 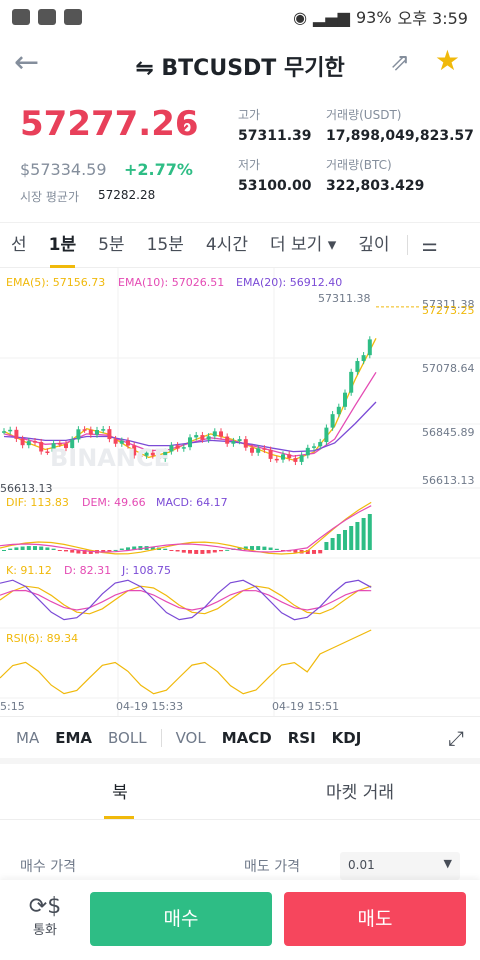 What do you see at coordinates (42, 638) in the screenshot?
I see `rsi-label: RSI(6): 89.34` at bounding box center [42, 638].